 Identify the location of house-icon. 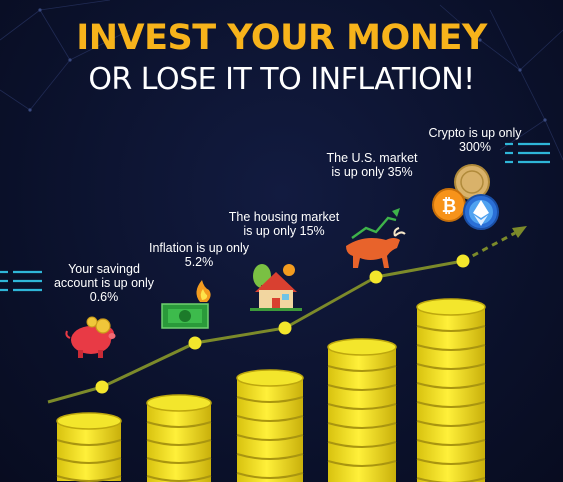
(276, 287).